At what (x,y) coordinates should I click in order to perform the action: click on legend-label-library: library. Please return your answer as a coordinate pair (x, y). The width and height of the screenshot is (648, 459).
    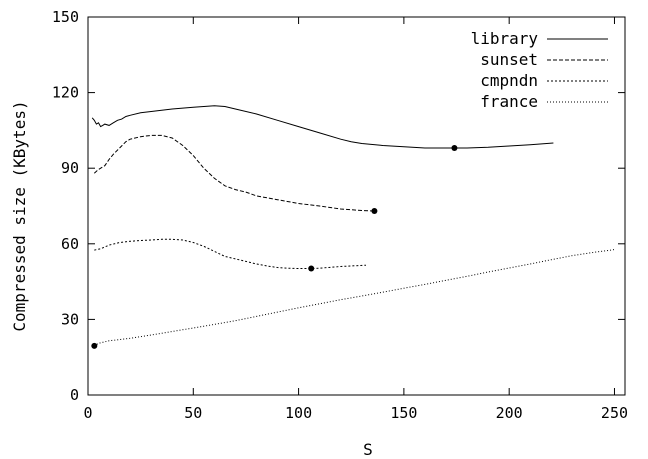
    Looking at the image, I should click on (505, 38).